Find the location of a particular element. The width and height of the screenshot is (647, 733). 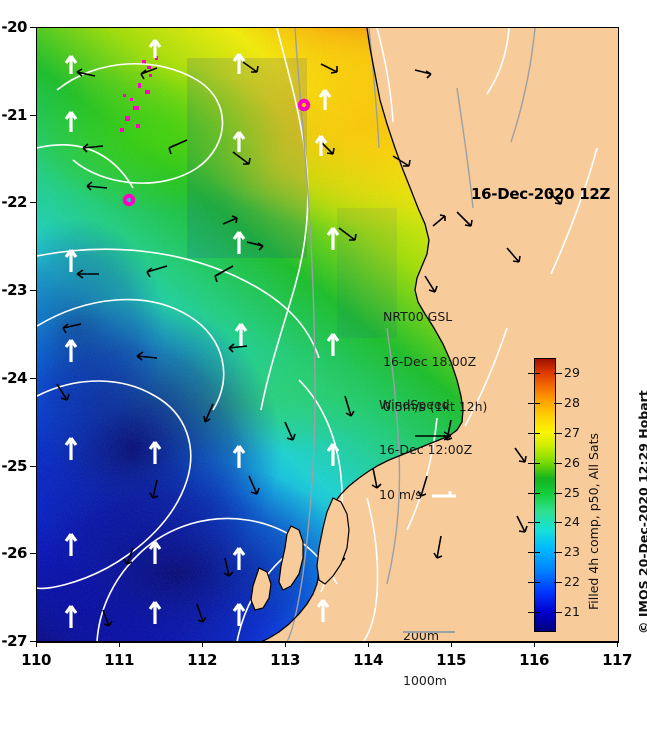

x-axis-label: 114 is located at coordinates (368, 660).